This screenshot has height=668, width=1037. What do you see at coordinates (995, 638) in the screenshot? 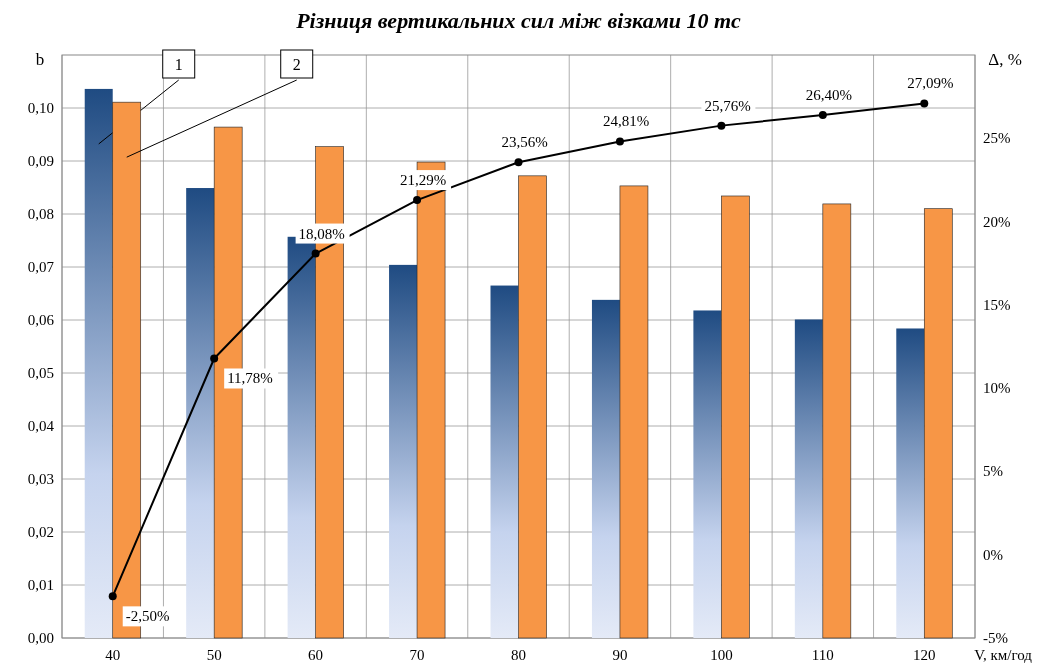
I see `y2-tick-label: -5%` at bounding box center [995, 638].